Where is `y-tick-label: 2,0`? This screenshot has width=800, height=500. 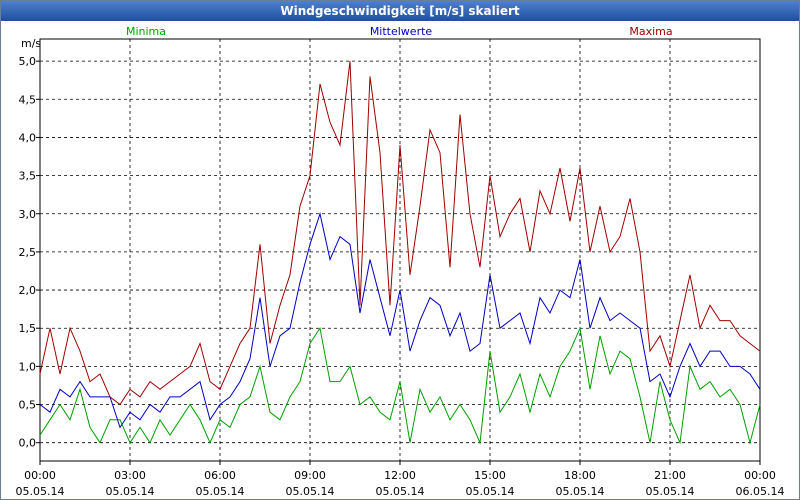
y-tick-label: 2,0 is located at coordinates (28, 290).